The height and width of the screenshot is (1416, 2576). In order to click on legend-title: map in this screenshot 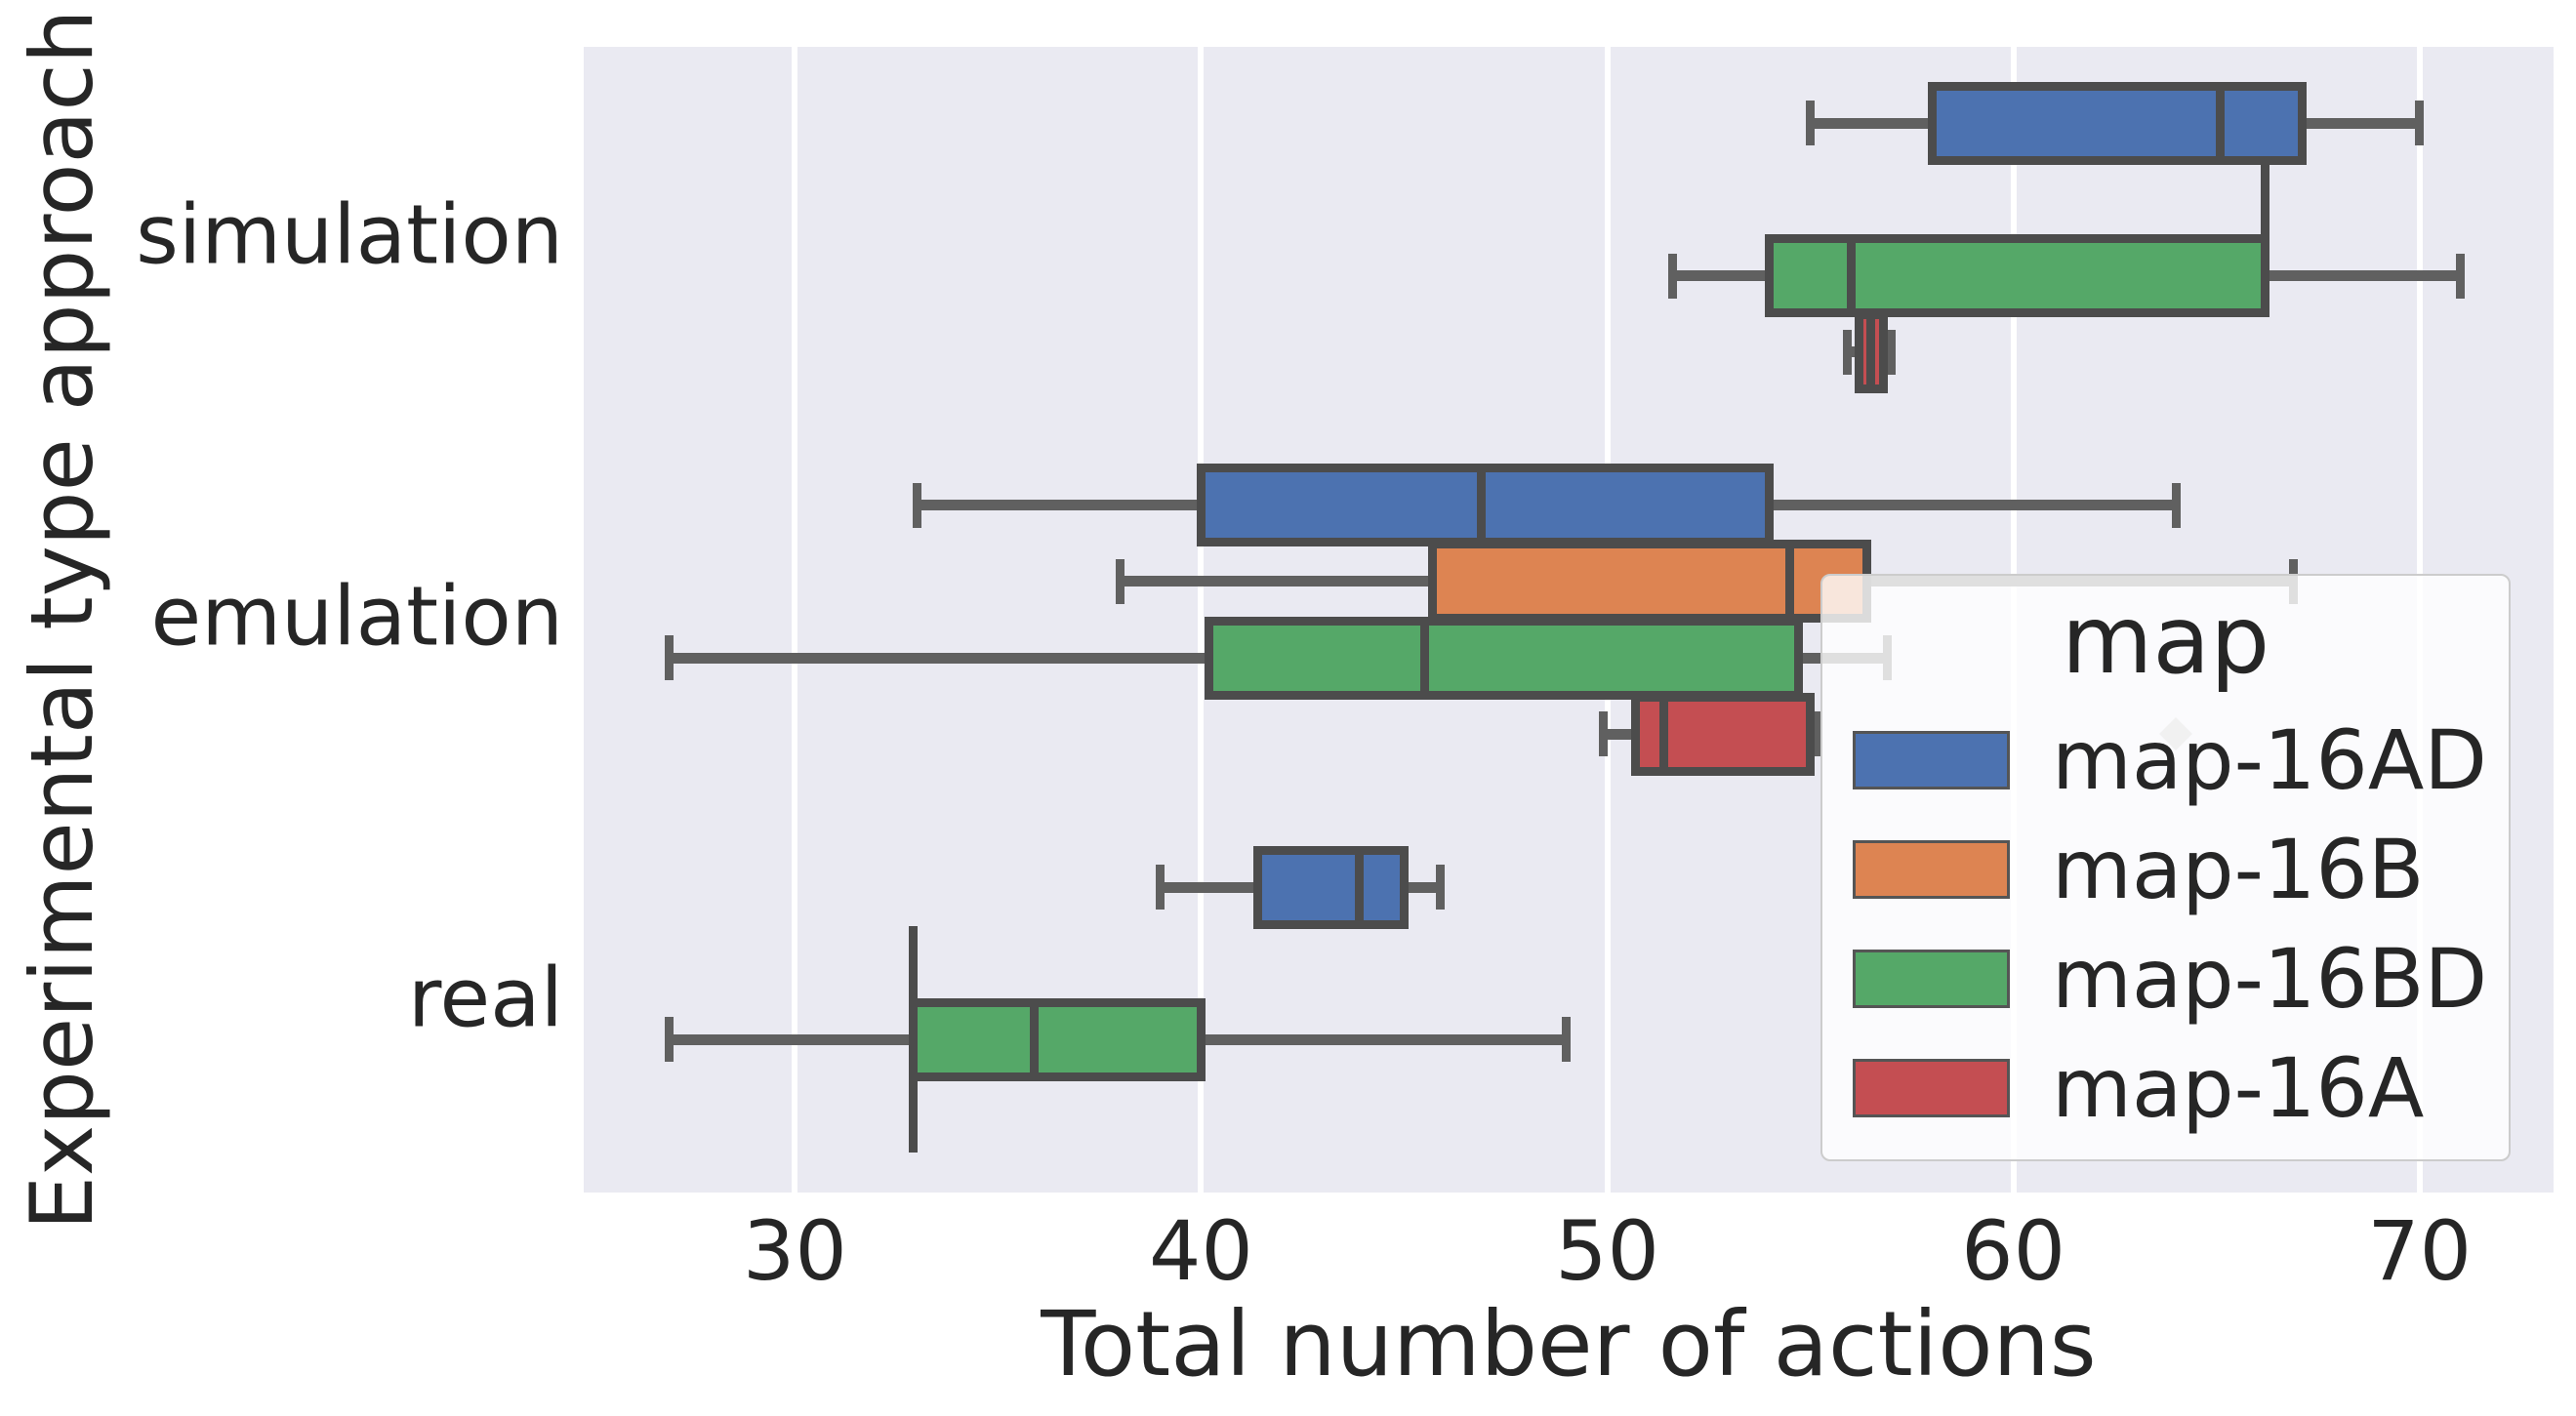, I will do `click(2165, 640)`.